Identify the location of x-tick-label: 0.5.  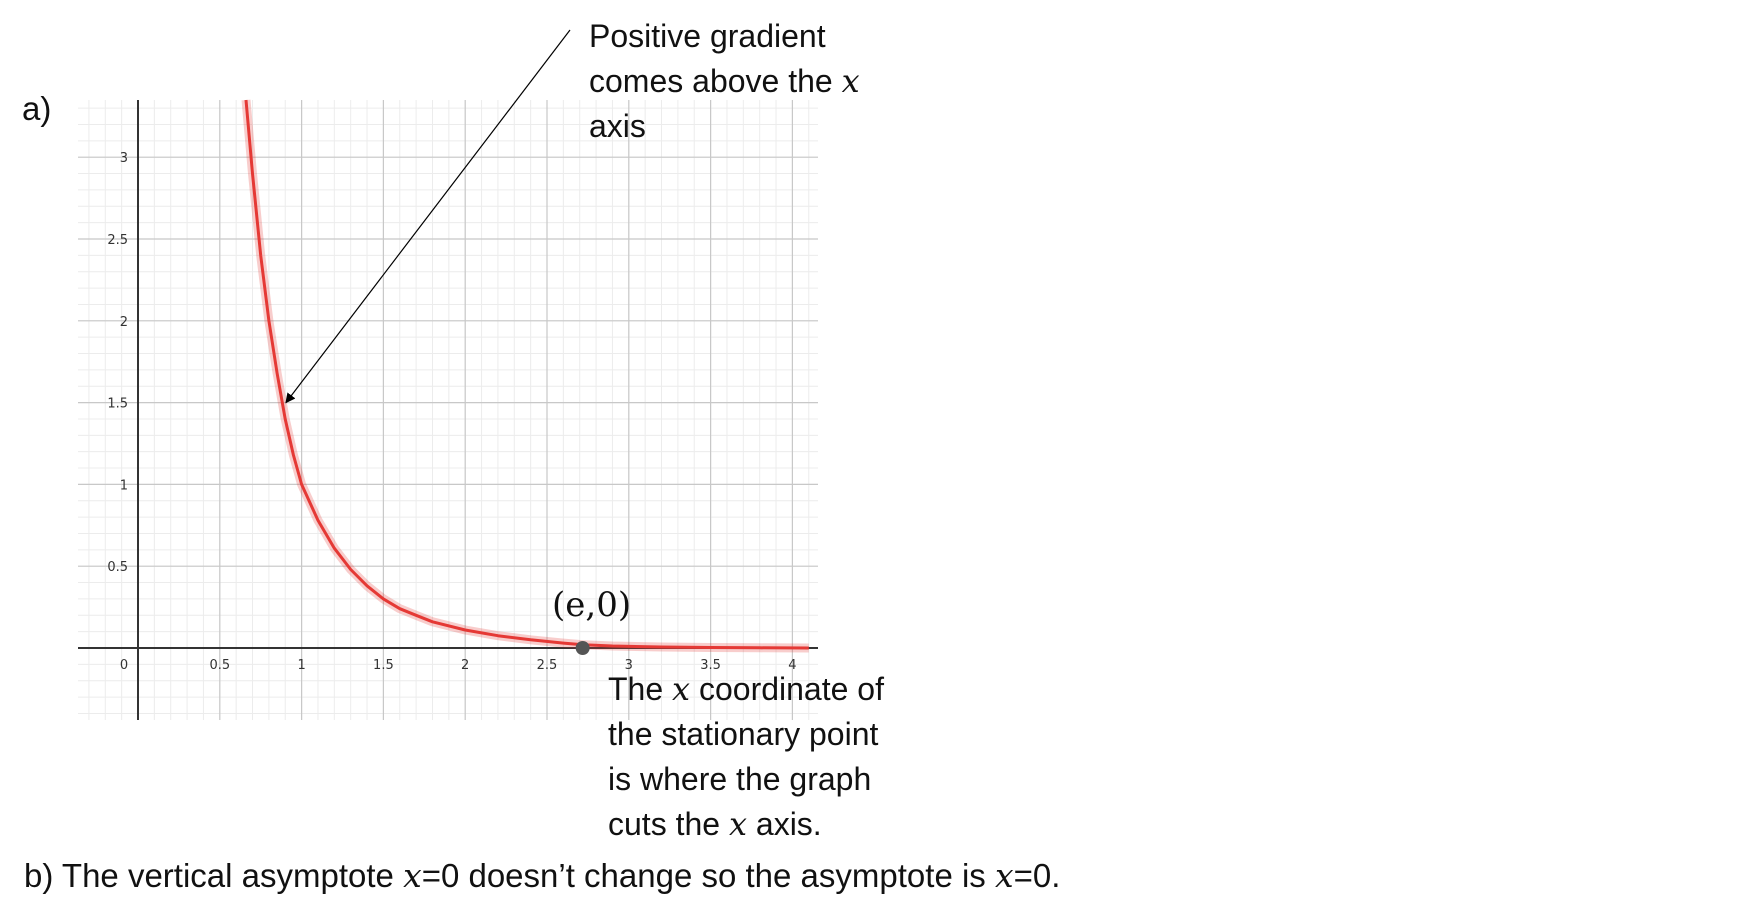
(219, 665).